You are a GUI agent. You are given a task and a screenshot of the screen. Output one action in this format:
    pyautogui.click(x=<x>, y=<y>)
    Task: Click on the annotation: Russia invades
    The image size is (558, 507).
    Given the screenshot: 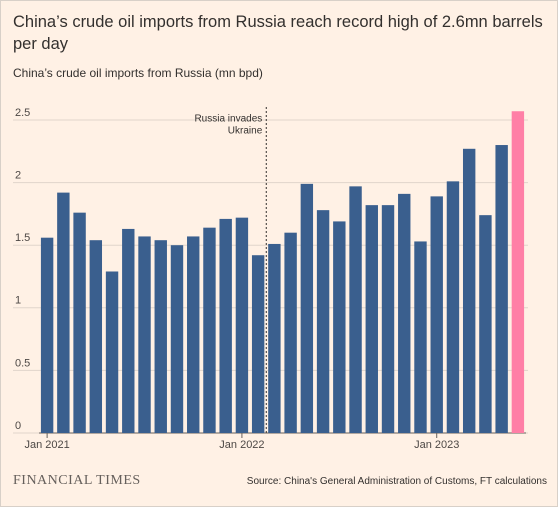 What is the action you would take?
    pyautogui.click(x=228, y=119)
    